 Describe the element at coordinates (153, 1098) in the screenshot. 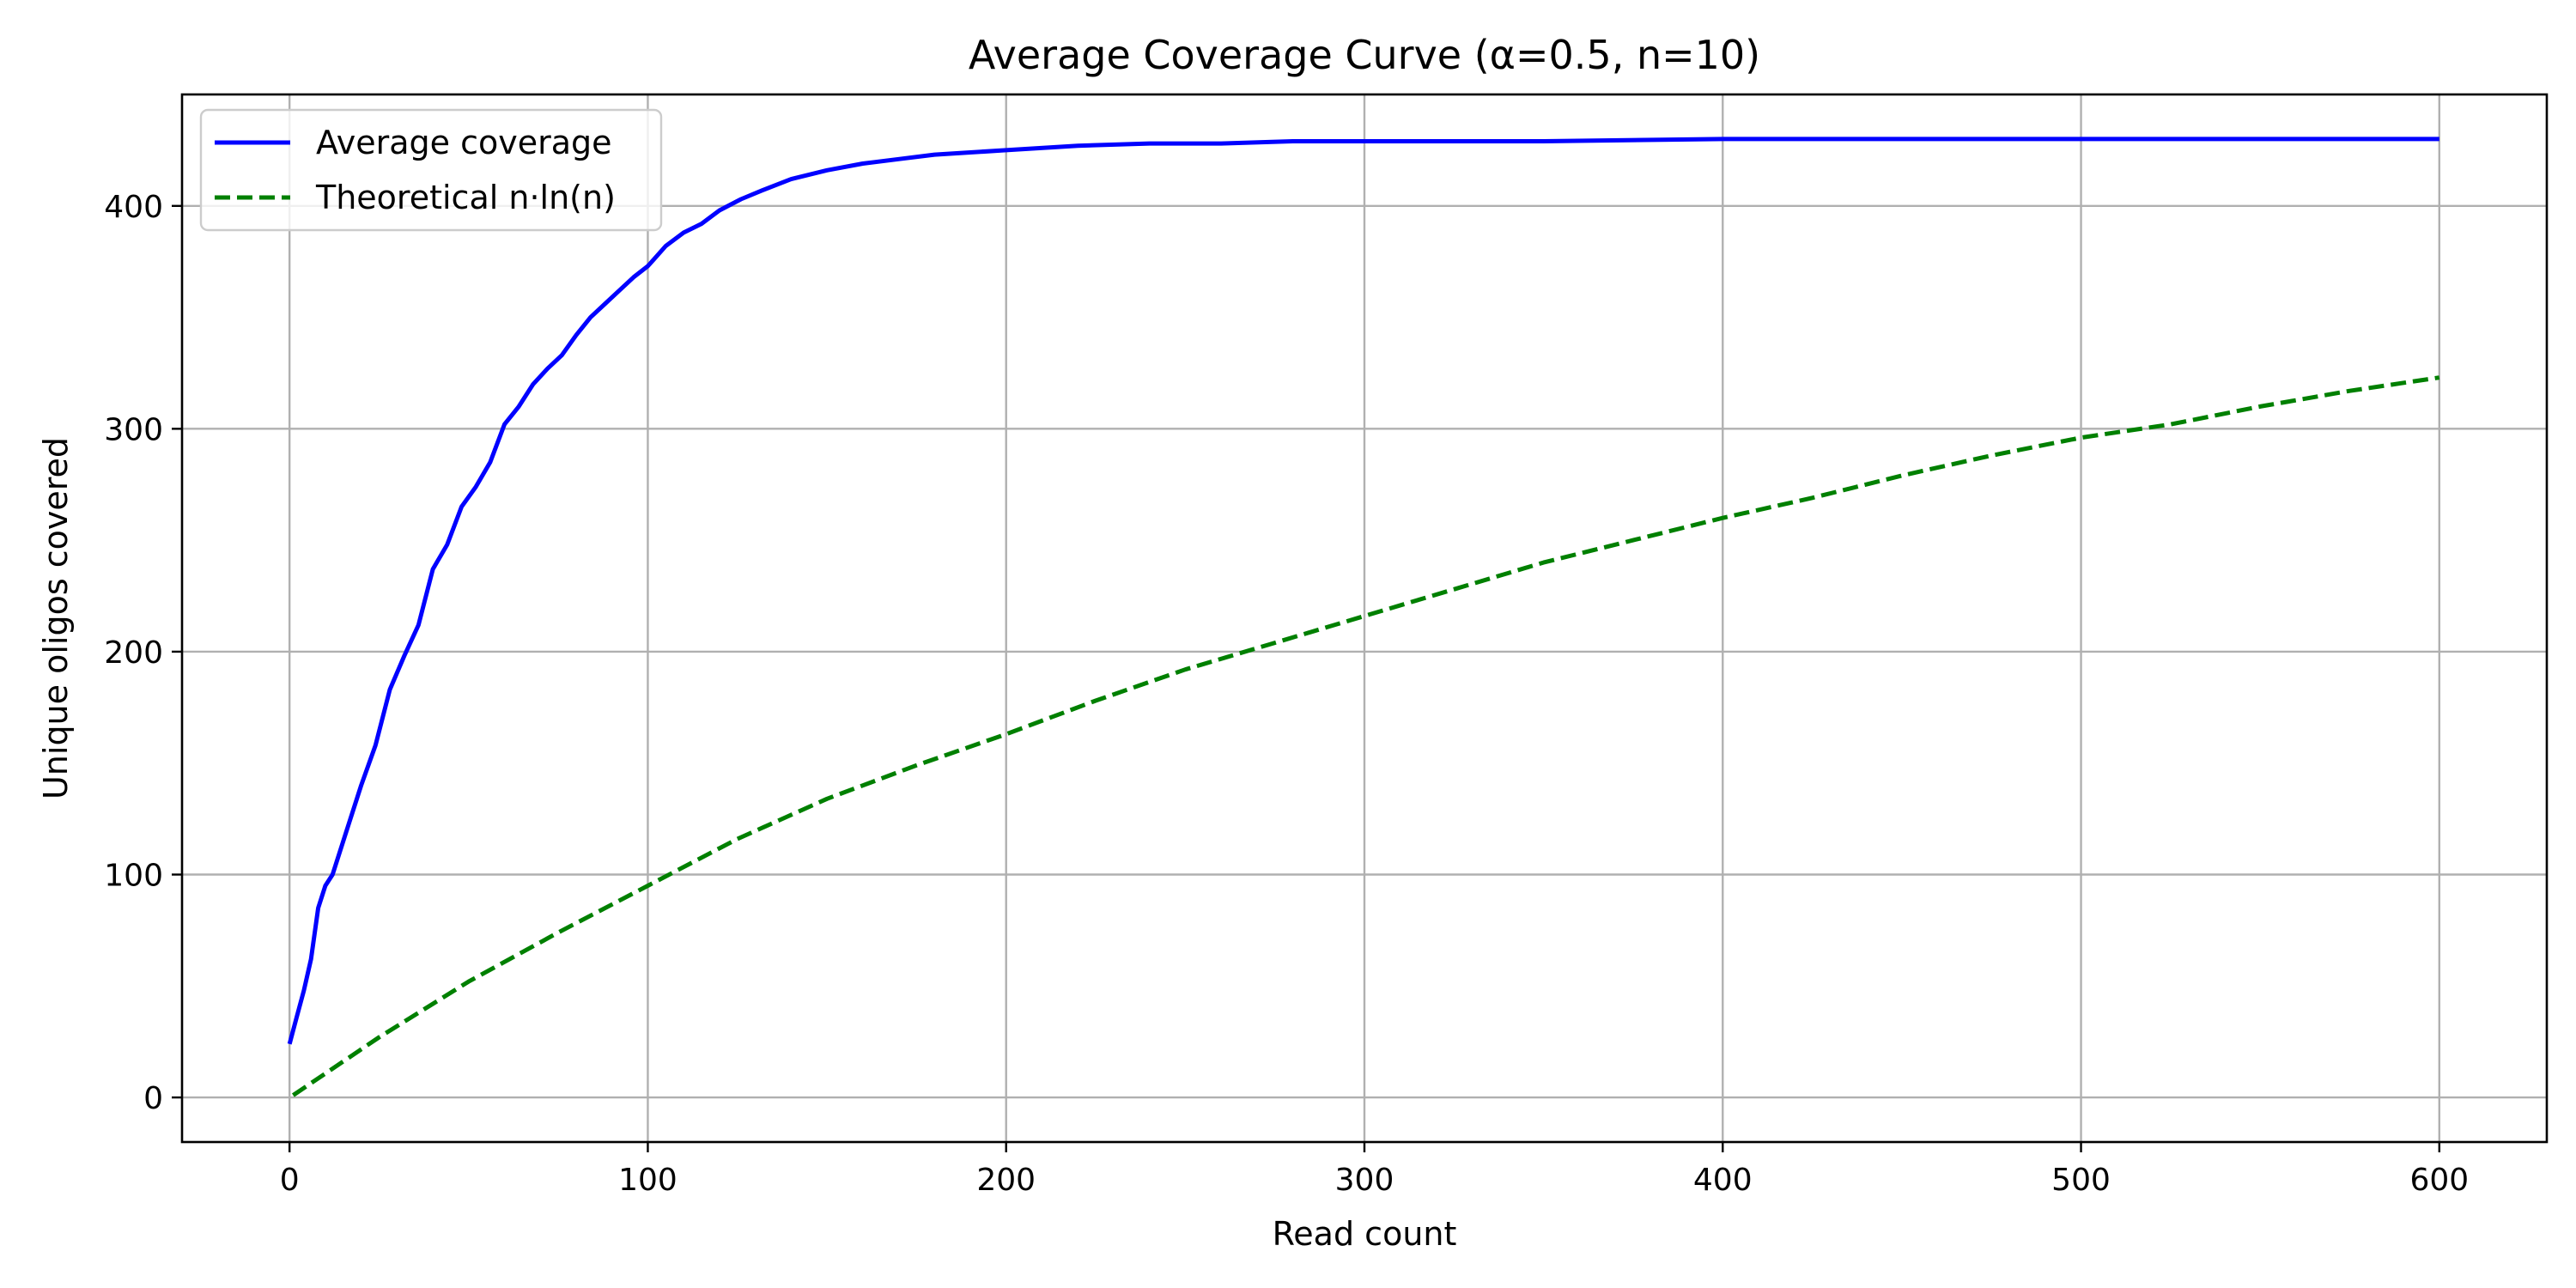

I see `y-tick-label: 0` at that location.